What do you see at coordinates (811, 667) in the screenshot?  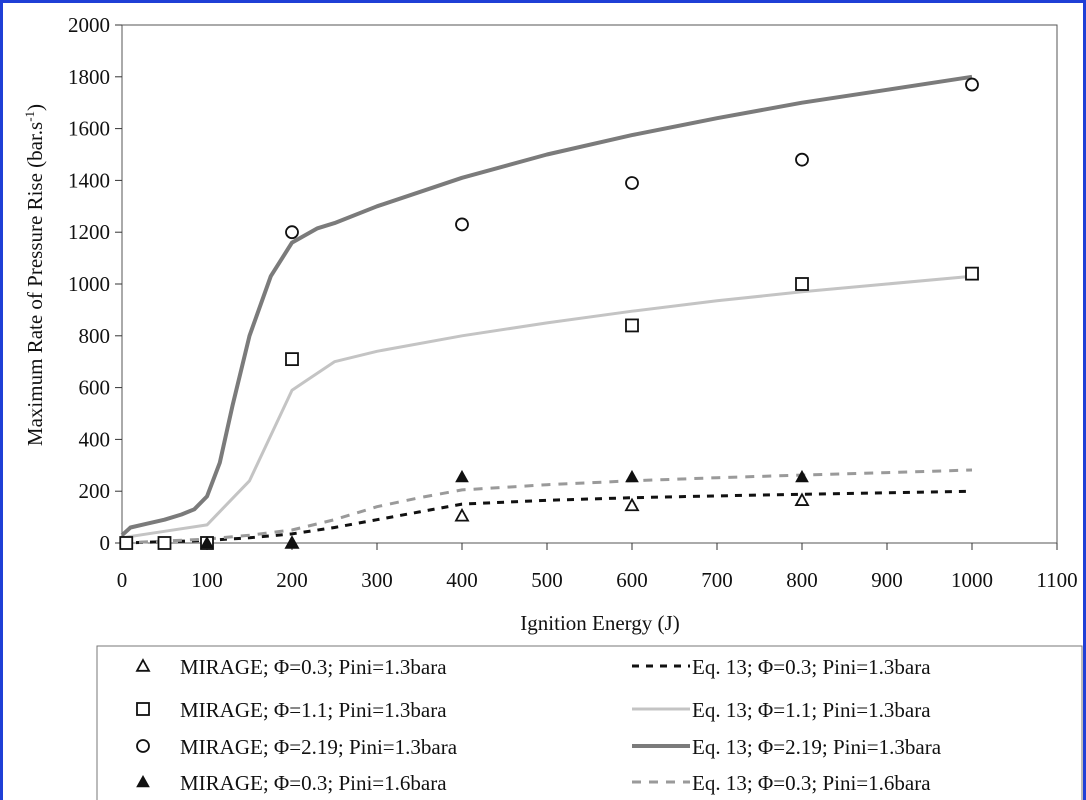 I see `legend-label: Eq. 13; Φ=0.3; Pini=1.3bara` at bounding box center [811, 667].